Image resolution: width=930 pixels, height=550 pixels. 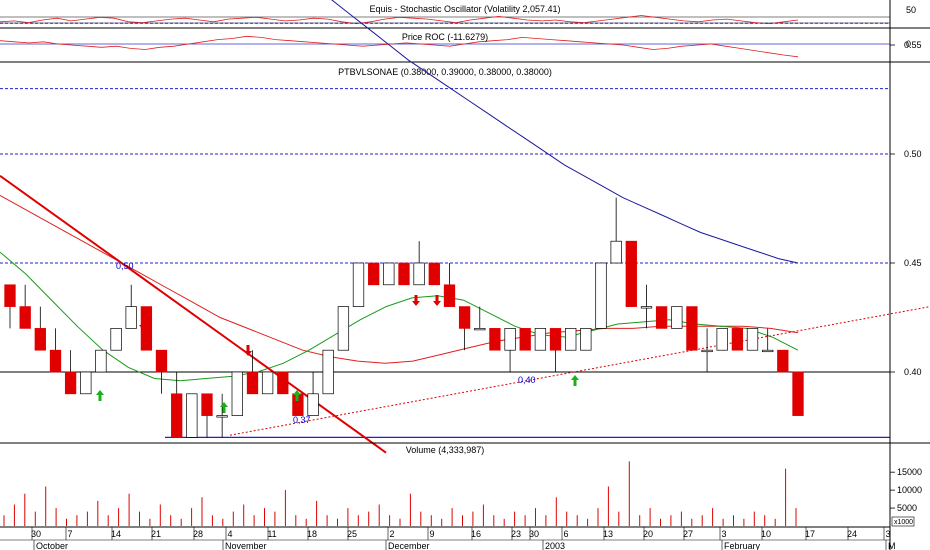 I want to click on volume-scale-box, so click(x=903, y=521).